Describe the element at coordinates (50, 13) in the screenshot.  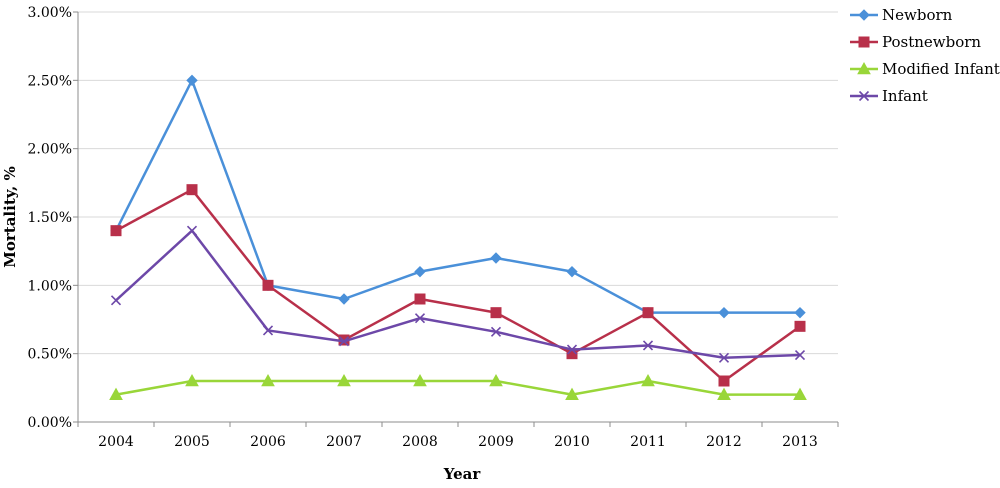
I see `y-tick-label: 3.00%` at that location.